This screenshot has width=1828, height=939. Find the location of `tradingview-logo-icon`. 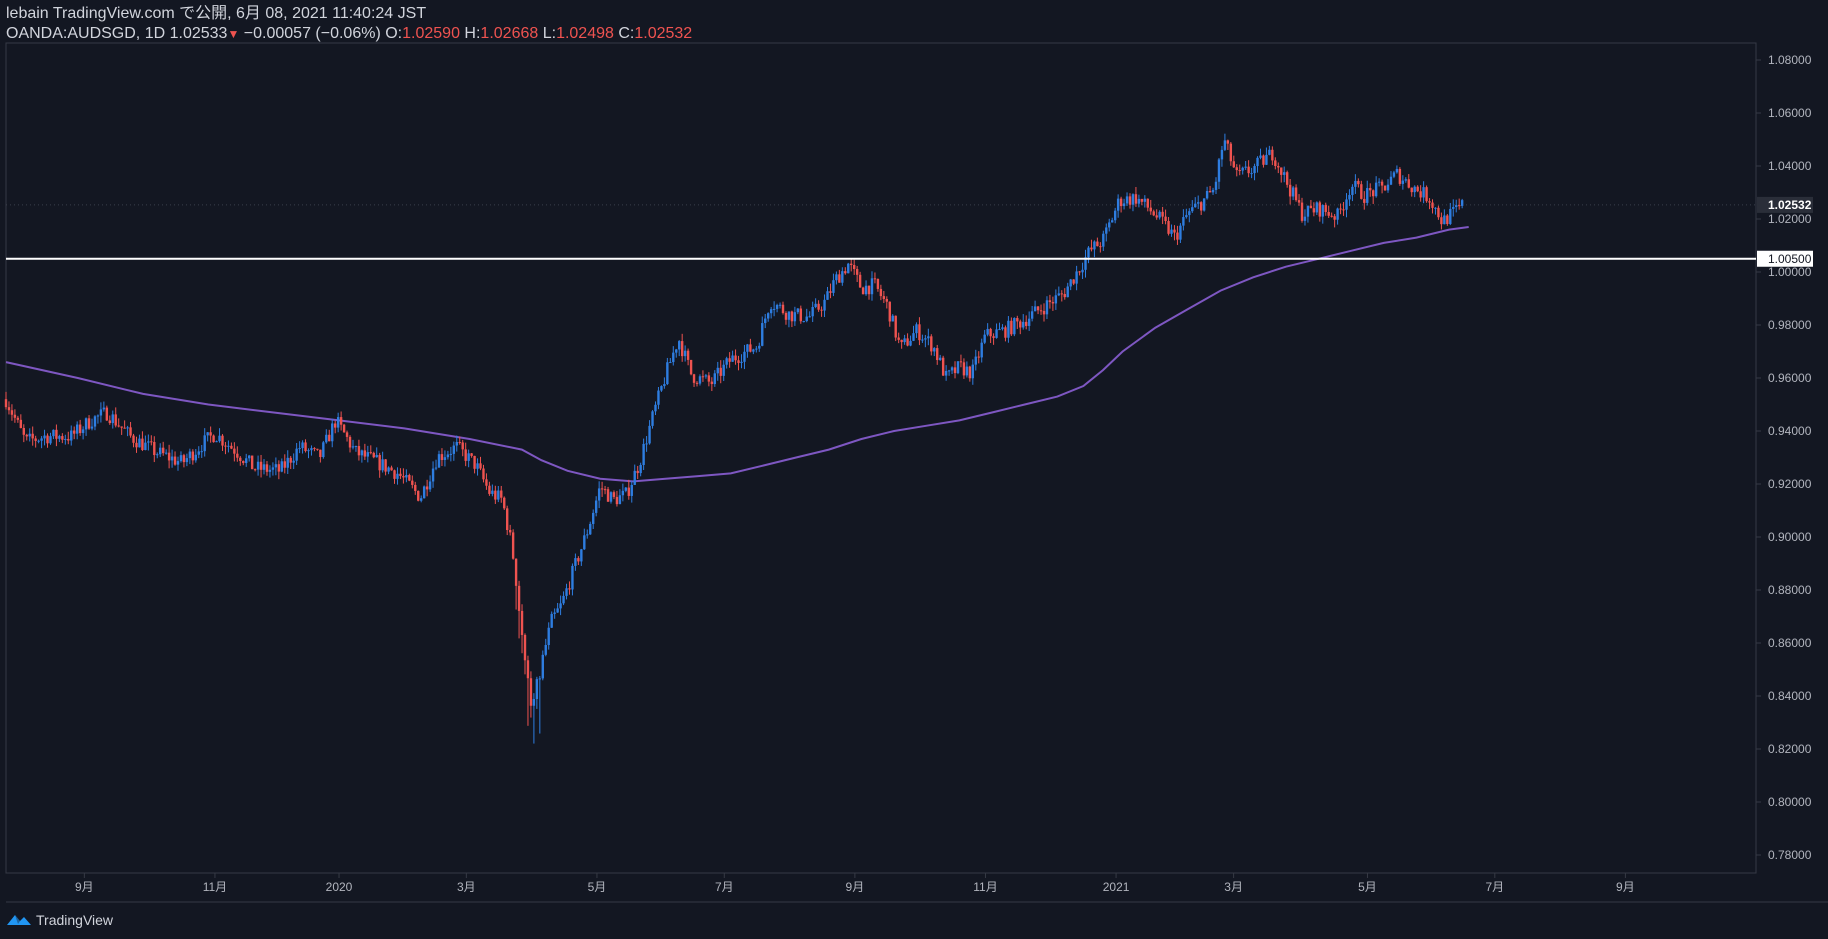

tradingview-logo-icon is located at coordinates (19, 920).